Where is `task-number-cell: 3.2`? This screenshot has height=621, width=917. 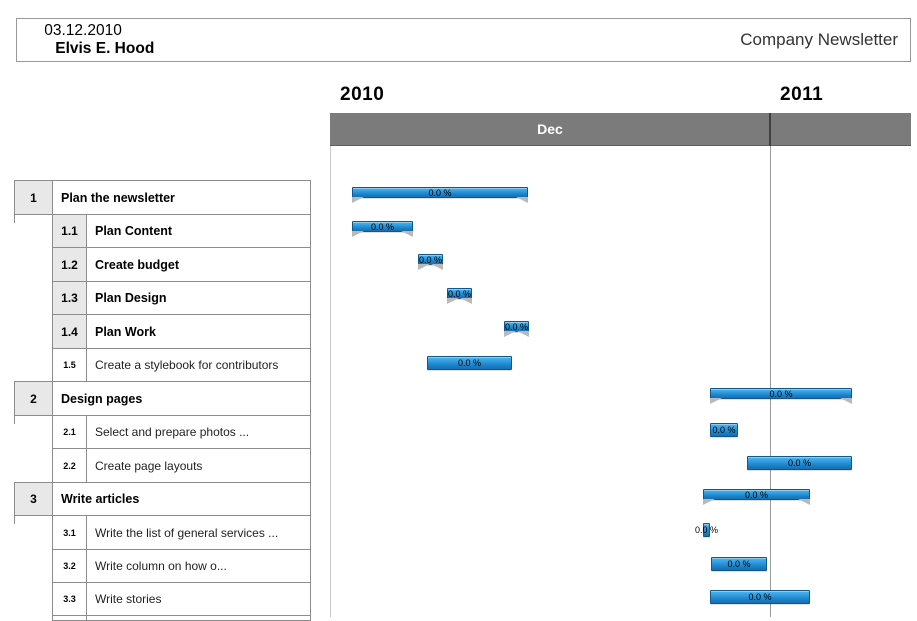 task-number-cell: 3.2 is located at coordinates (70, 566).